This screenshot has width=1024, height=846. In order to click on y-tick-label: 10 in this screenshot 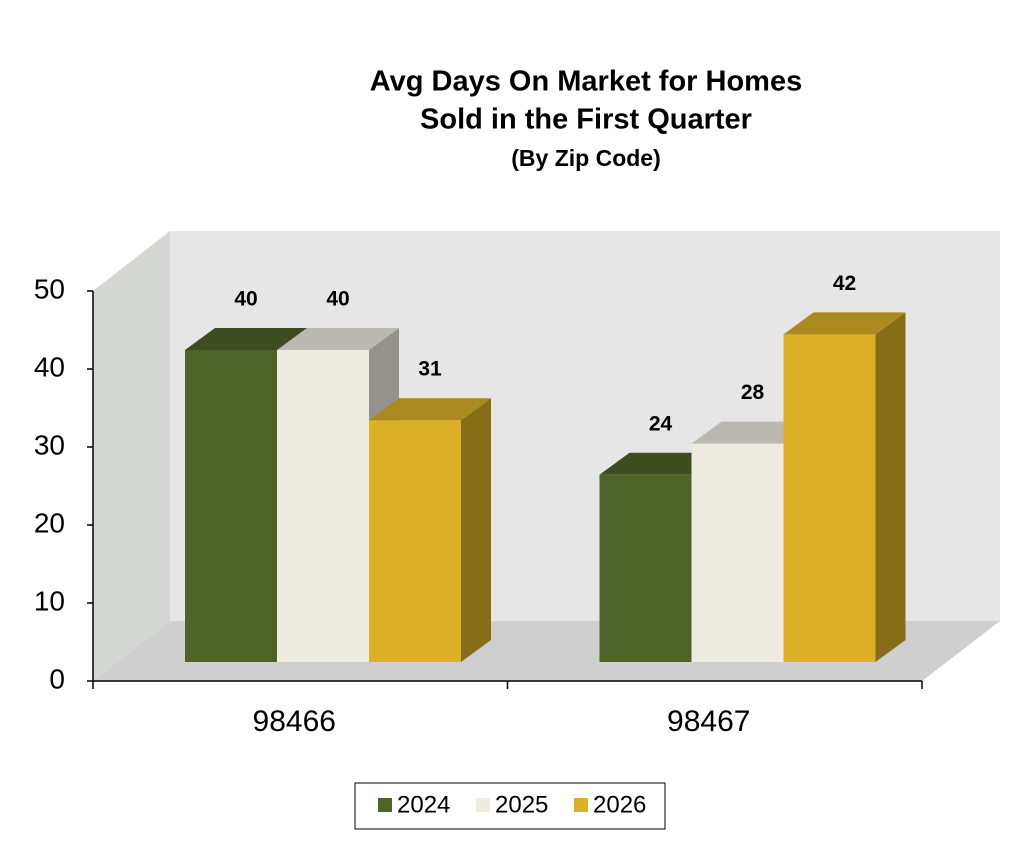, I will do `click(49, 600)`.